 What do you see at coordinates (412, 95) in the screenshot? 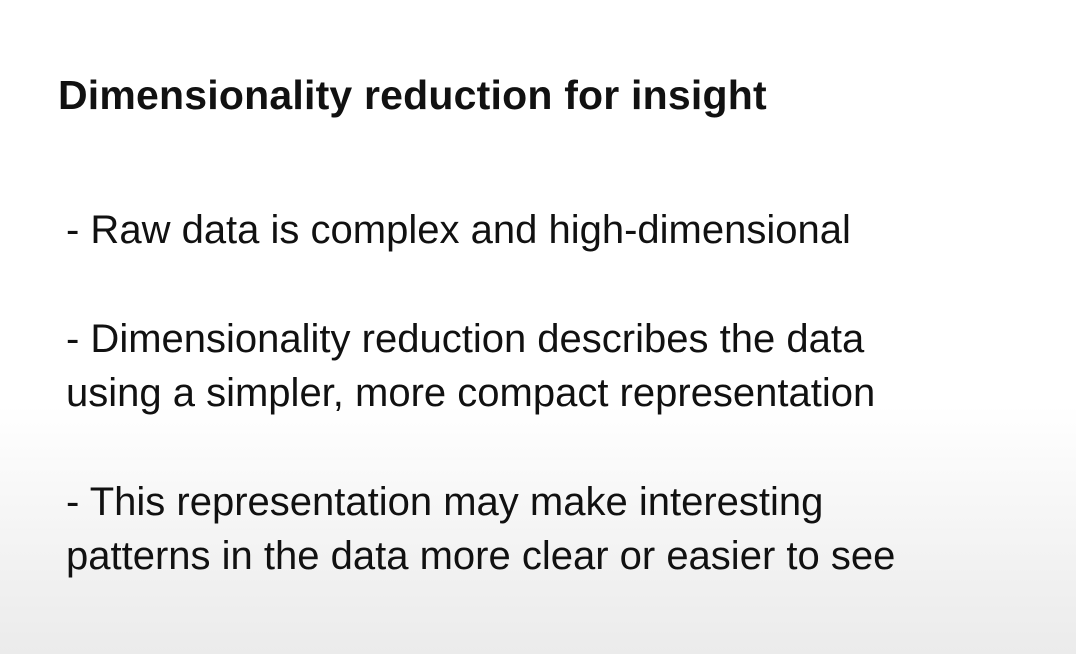
I see `slide-title: Dimensionality reduction for insight` at bounding box center [412, 95].